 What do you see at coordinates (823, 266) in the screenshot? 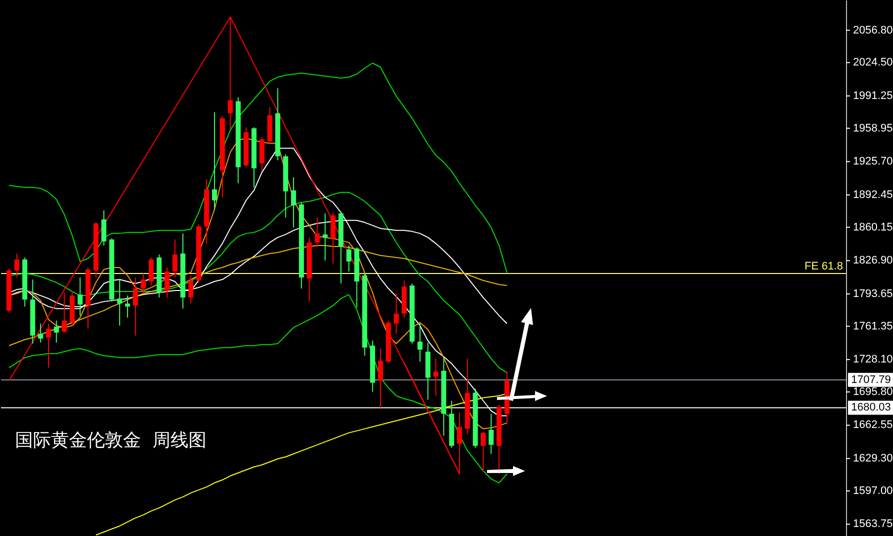
I see `ref-line-label: FE 61.8` at bounding box center [823, 266].